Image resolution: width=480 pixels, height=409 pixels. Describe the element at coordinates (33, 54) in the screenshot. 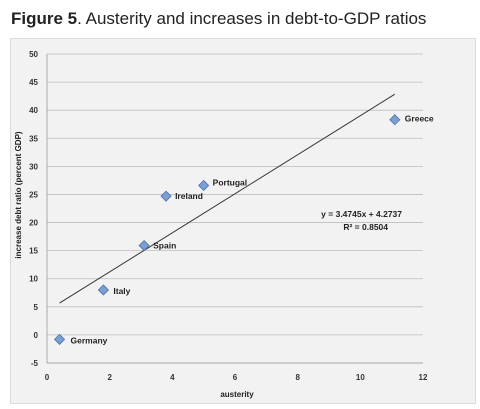

I see `y-tick-label: 50` at that location.